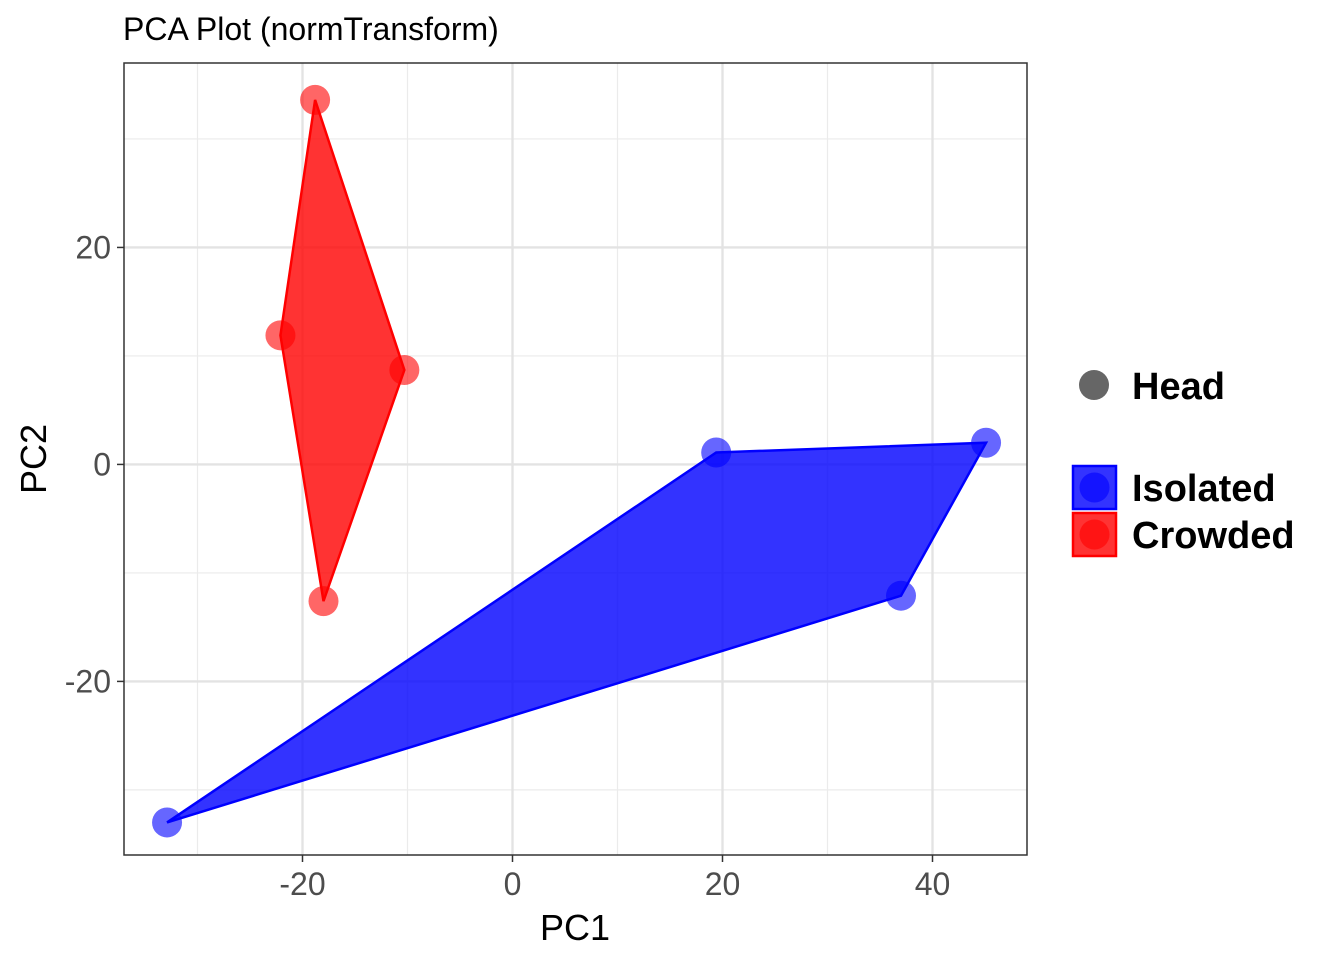 This screenshot has width=1344, height=965. What do you see at coordinates (513, 884) in the screenshot?
I see `x-tick-label: 0` at bounding box center [513, 884].